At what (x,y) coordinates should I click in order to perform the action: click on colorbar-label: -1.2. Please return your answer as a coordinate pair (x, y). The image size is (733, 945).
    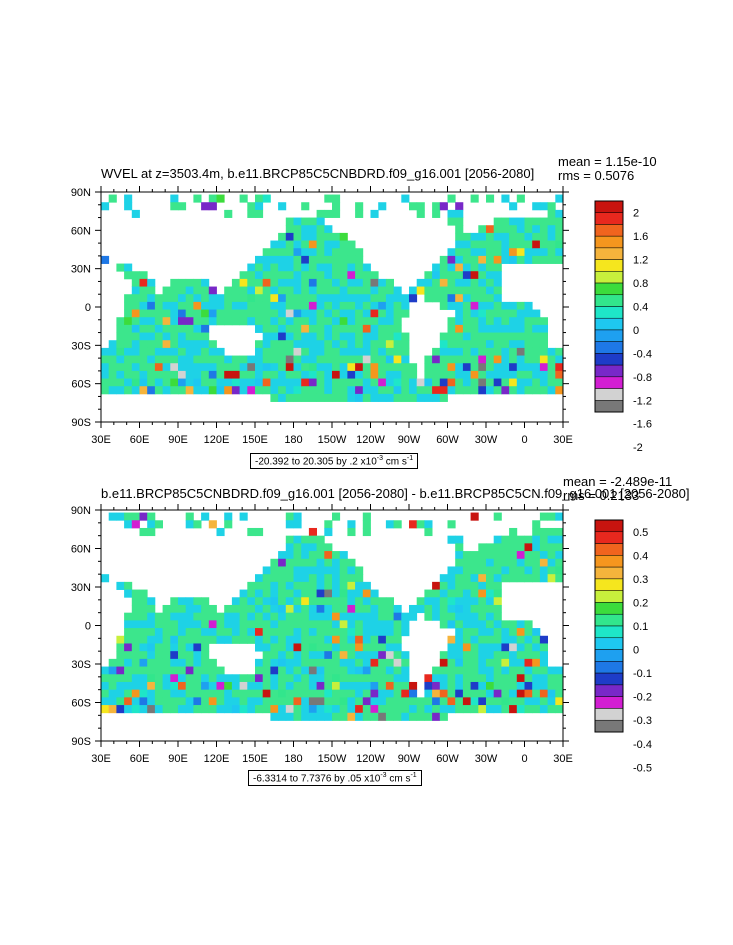
    Looking at the image, I should click on (642, 401).